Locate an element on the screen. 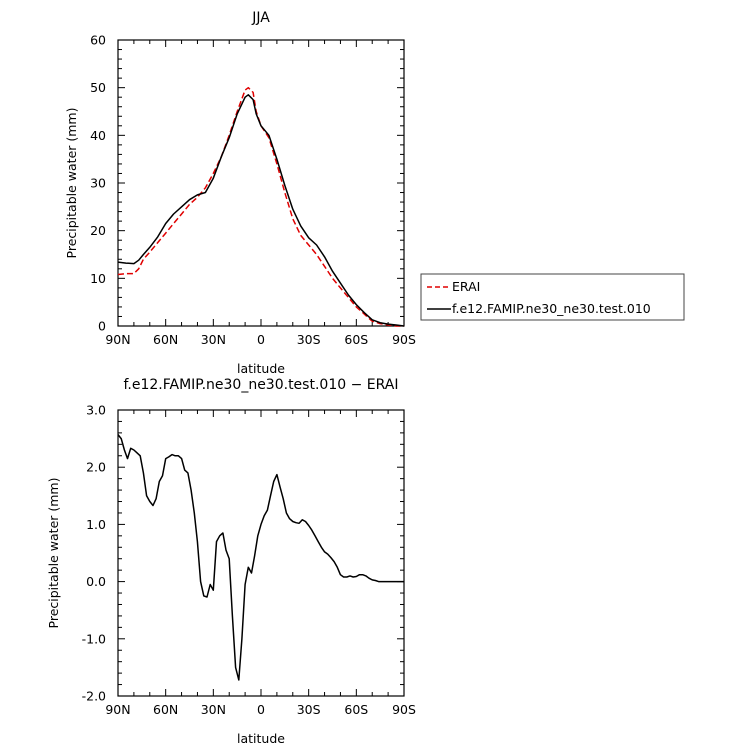 The width and height of the screenshot is (733, 748). top-plot-title: JJA is located at coordinates (260, 18).